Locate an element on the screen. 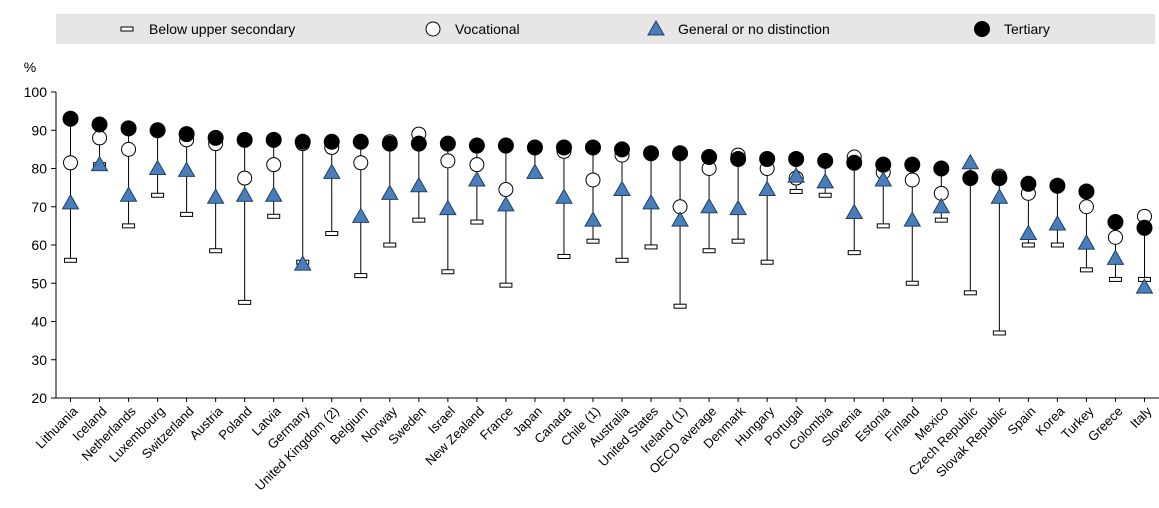 This screenshot has height=508, width=1159. legend-label: Tertiary is located at coordinates (1027, 29).